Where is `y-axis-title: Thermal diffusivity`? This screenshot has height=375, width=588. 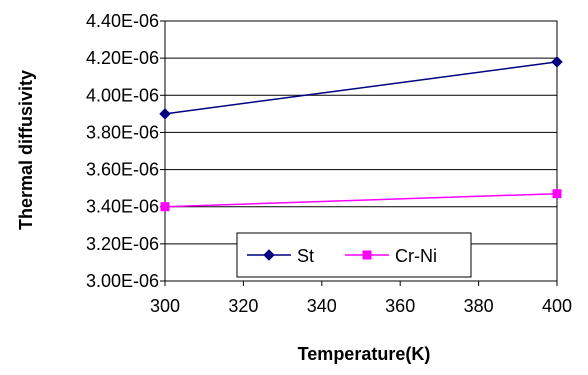
y-axis-title: Thermal diffusivity is located at coordinates (26, 150).